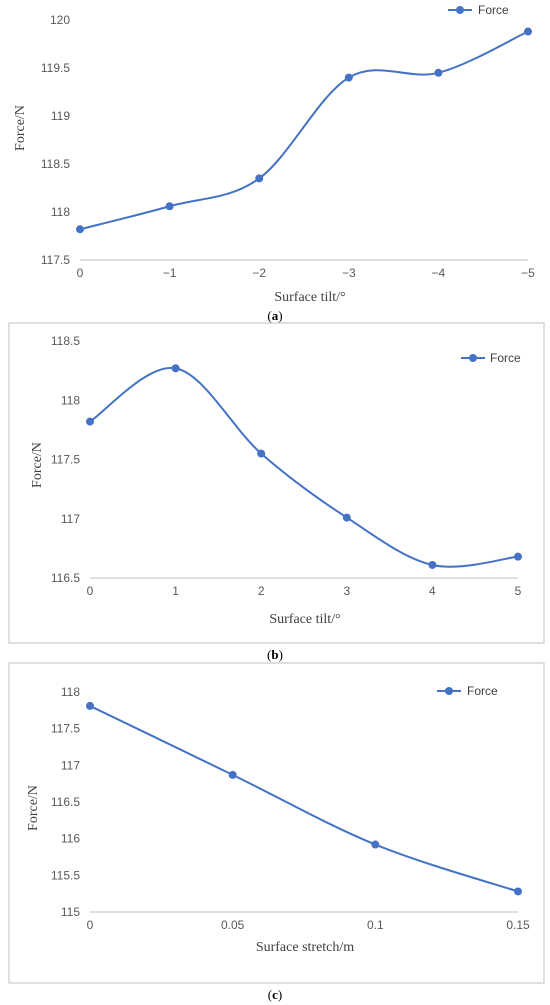 The height and width of the screenshot is (1005, 550). I want to click on y-tick-label: 119.5, so click(55, 68).